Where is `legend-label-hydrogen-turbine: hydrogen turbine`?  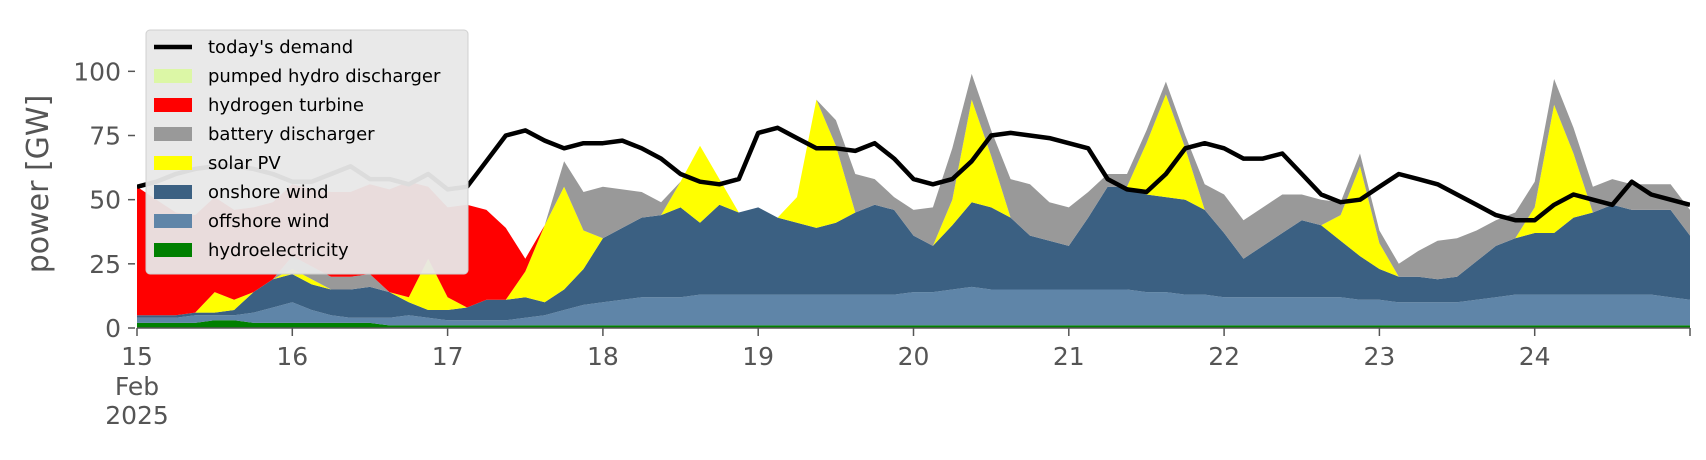 legend-label-hydrogen-turbine: hydrogen turbine is located at coordinates (286, 105).